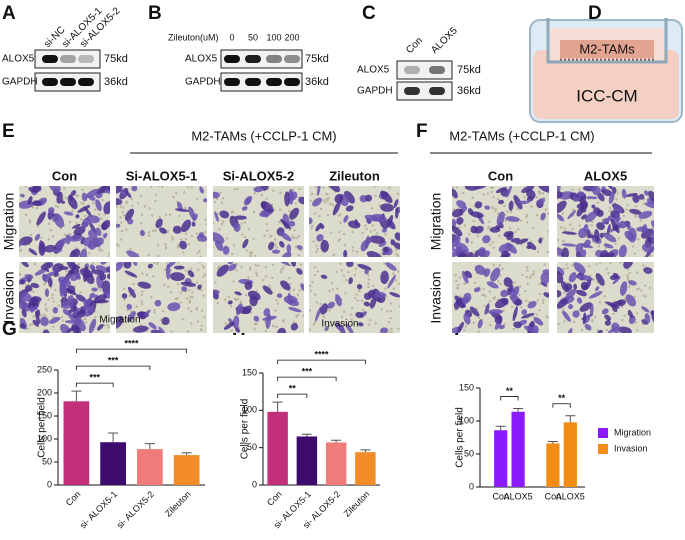 The height and width of the screenshot is (540, 685). Describe the element at coordinates (293, 388) in the screenshot. I see `significance-label: **` at that location.